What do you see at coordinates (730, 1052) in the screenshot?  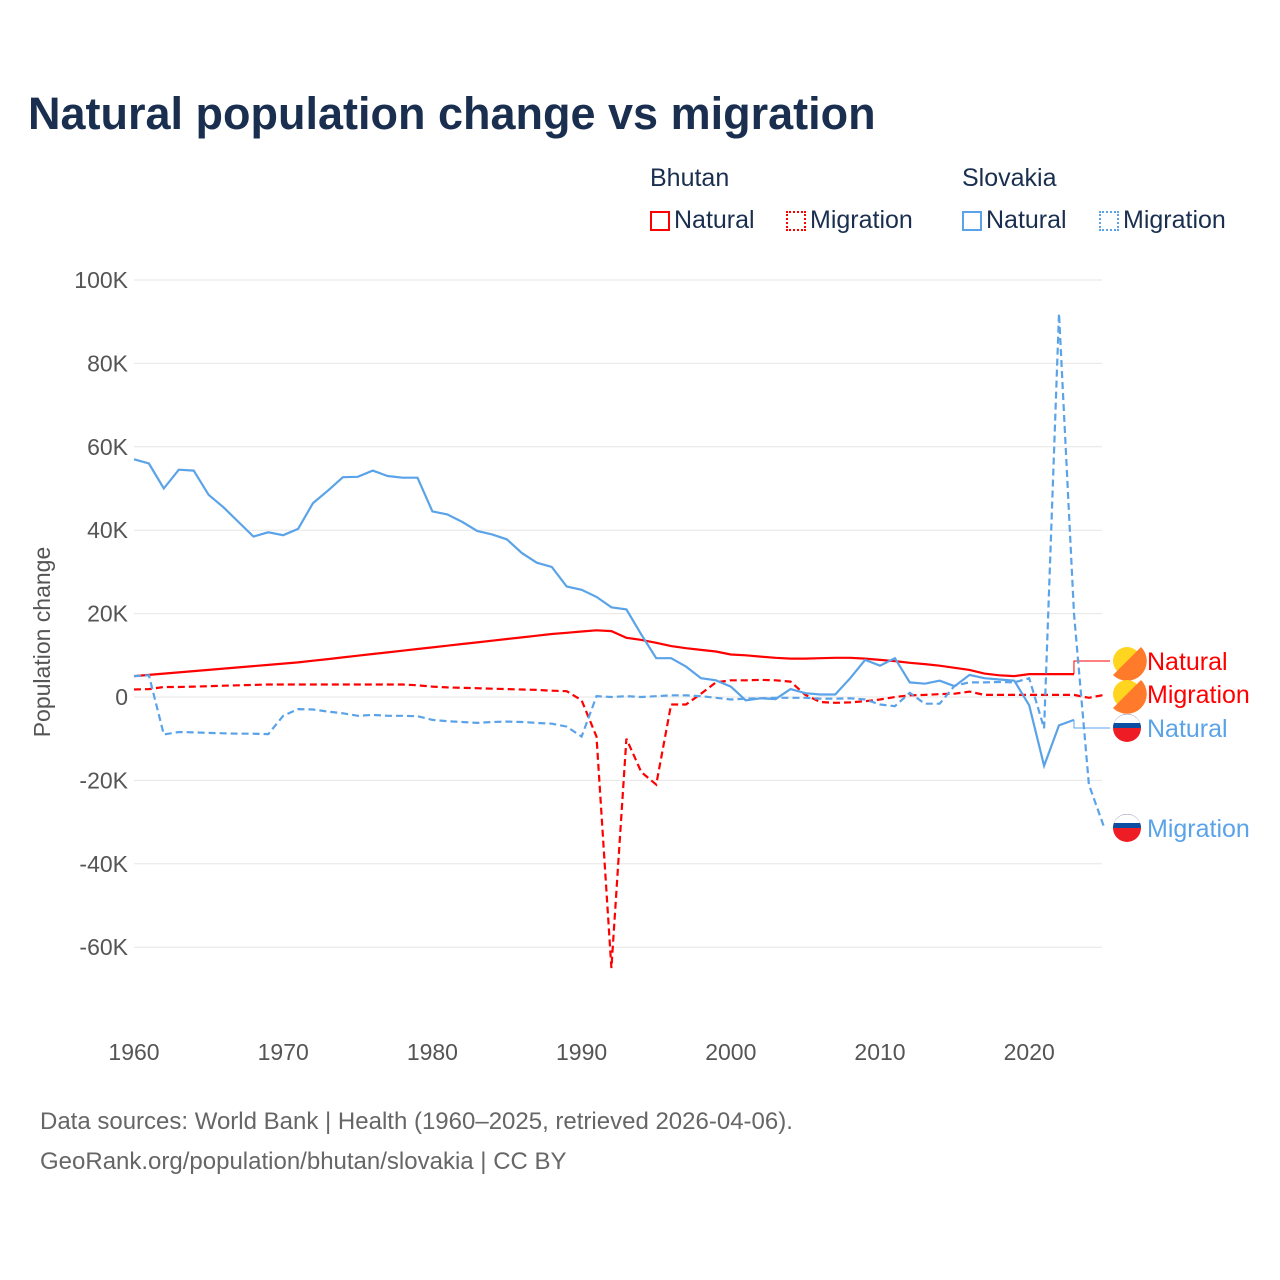 I see `x-tick-label: 2000` at bounding box center [730, 1052].